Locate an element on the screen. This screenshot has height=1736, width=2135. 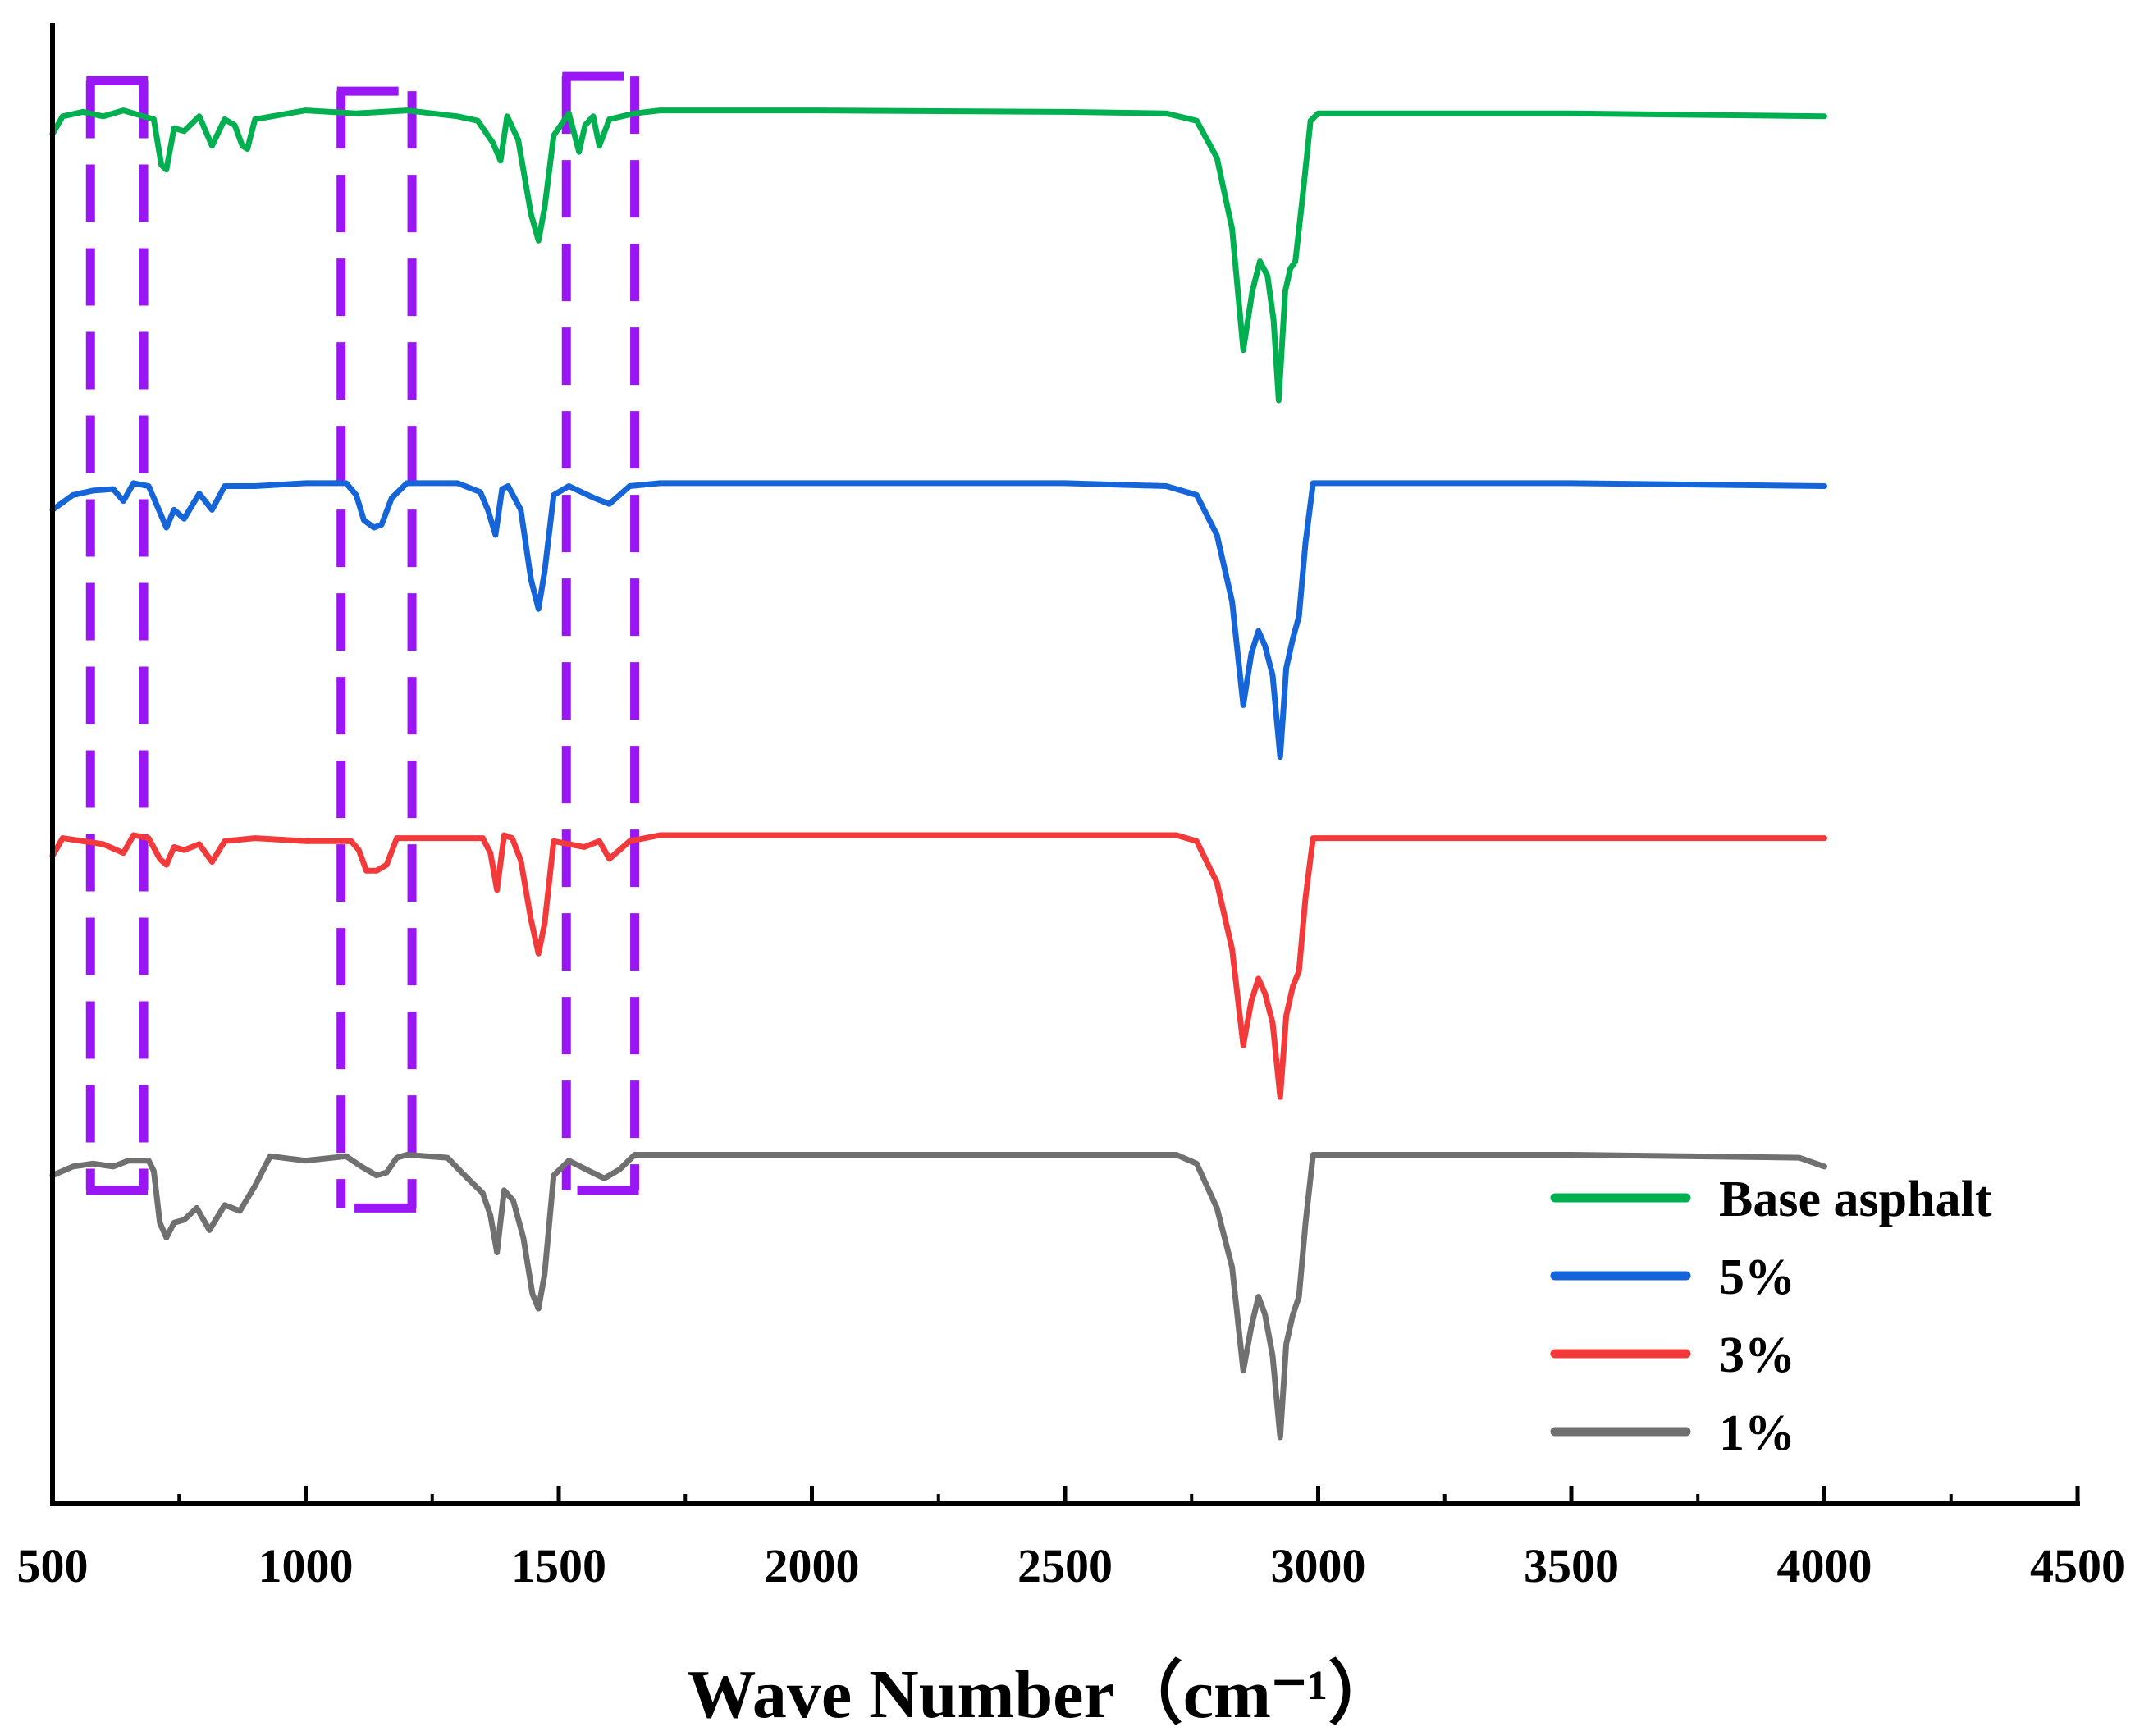
x-ticks: 500 1000 1500 2000 2500 3000 3500 4000 4500 is located at coordinates (1071, 1539).